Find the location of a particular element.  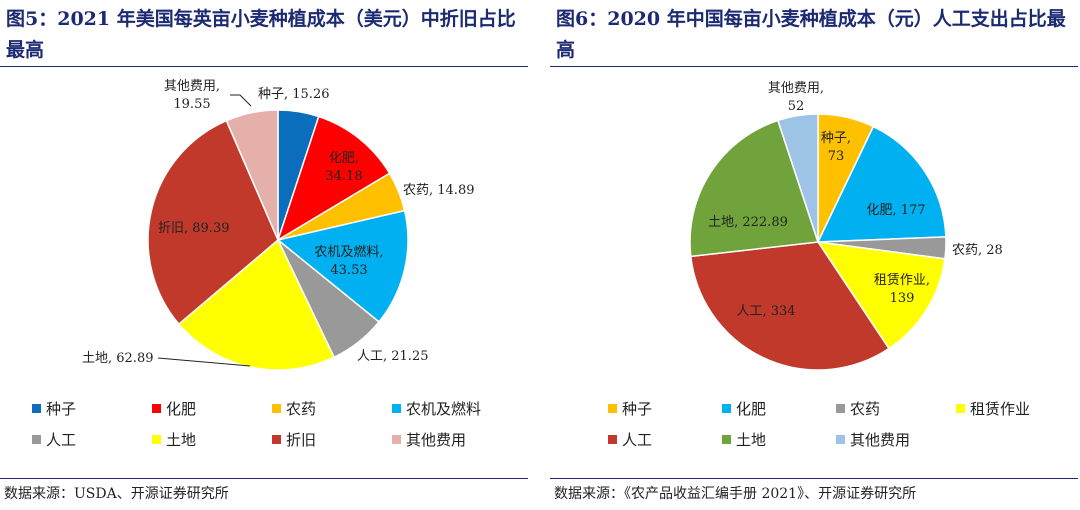

data-label-6: 土地, 222.89 is located at coordinates (748, 222).